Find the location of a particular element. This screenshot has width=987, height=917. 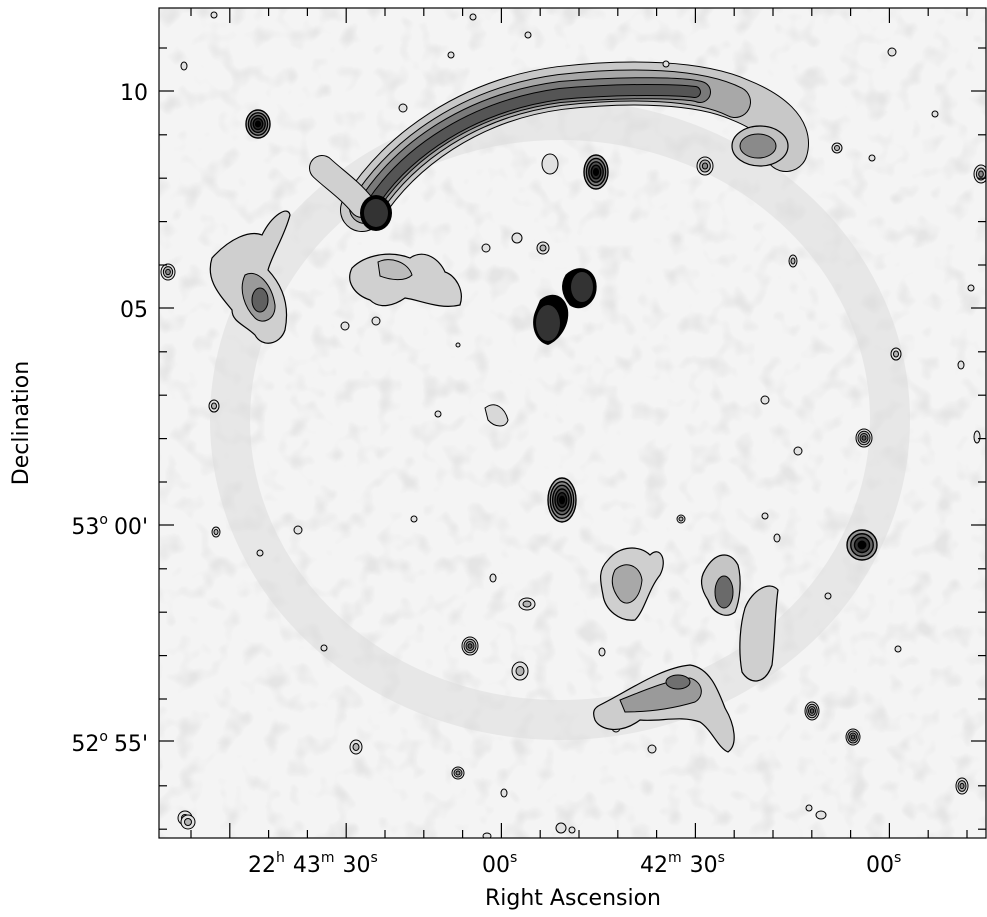

arc-filament is located at coordinates (559, 146).